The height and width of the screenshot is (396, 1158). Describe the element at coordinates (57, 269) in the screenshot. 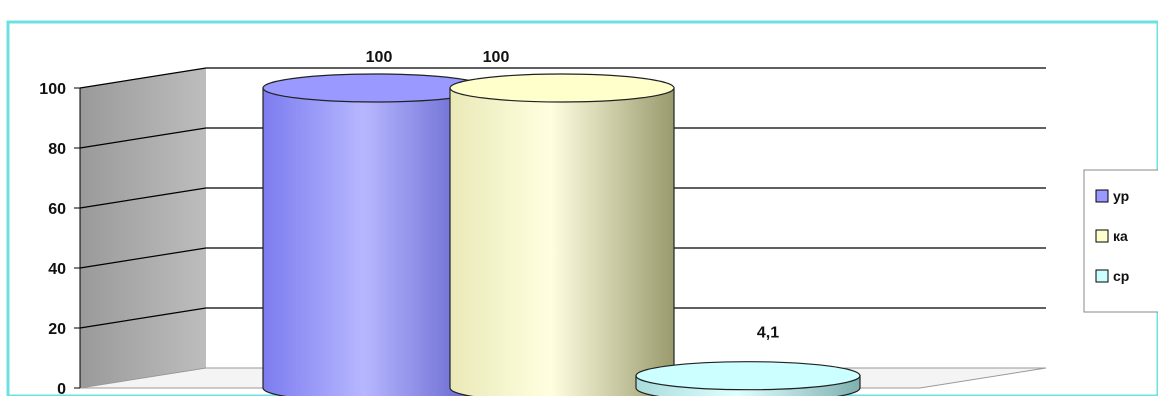

I see `y-tick-label: 40` at that location.